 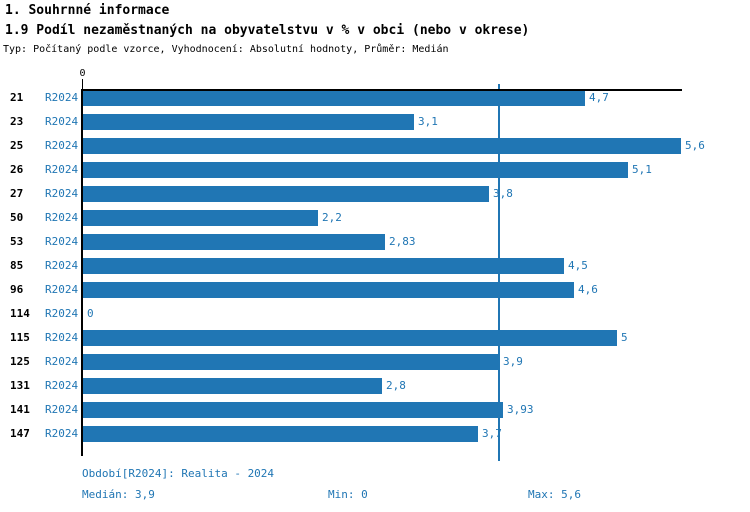 I want to click on row-category-label: 141, so click(x=20, y=409).